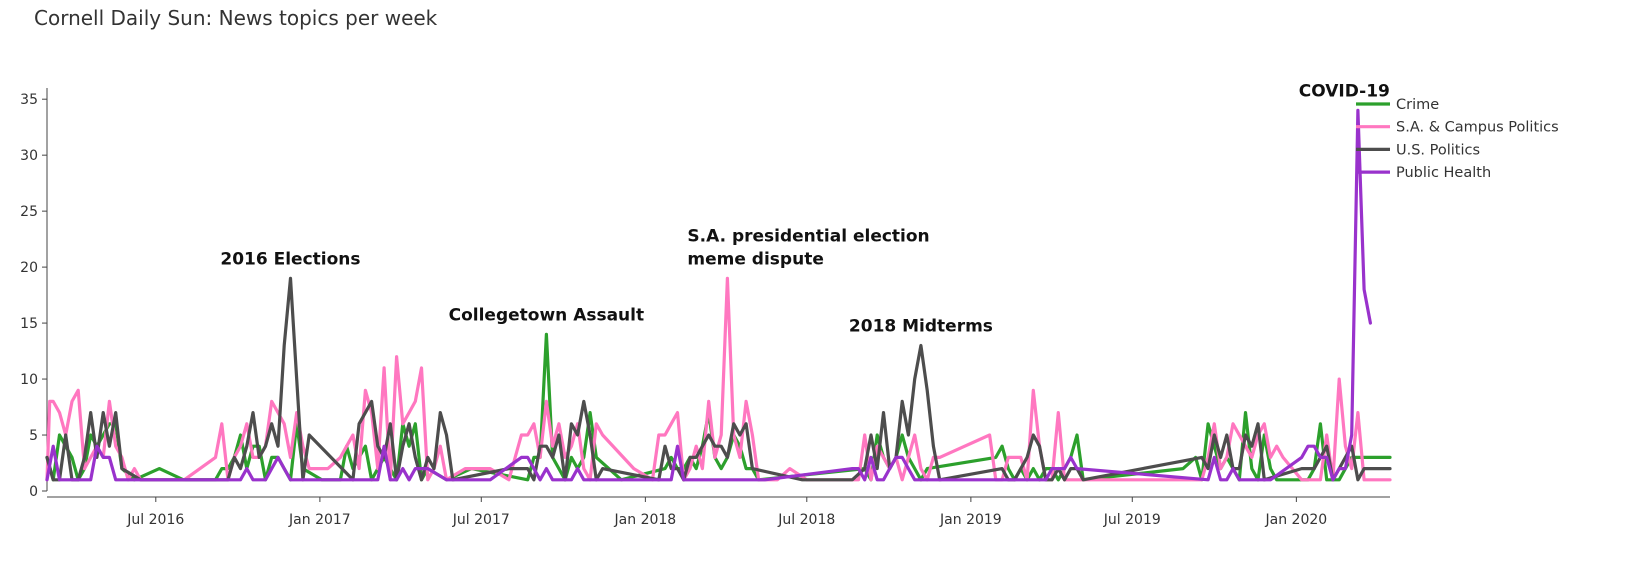 This screenshot has height=567, width=1640. I want to click on legend-label: U.S. Politics, so click(1438, 150).